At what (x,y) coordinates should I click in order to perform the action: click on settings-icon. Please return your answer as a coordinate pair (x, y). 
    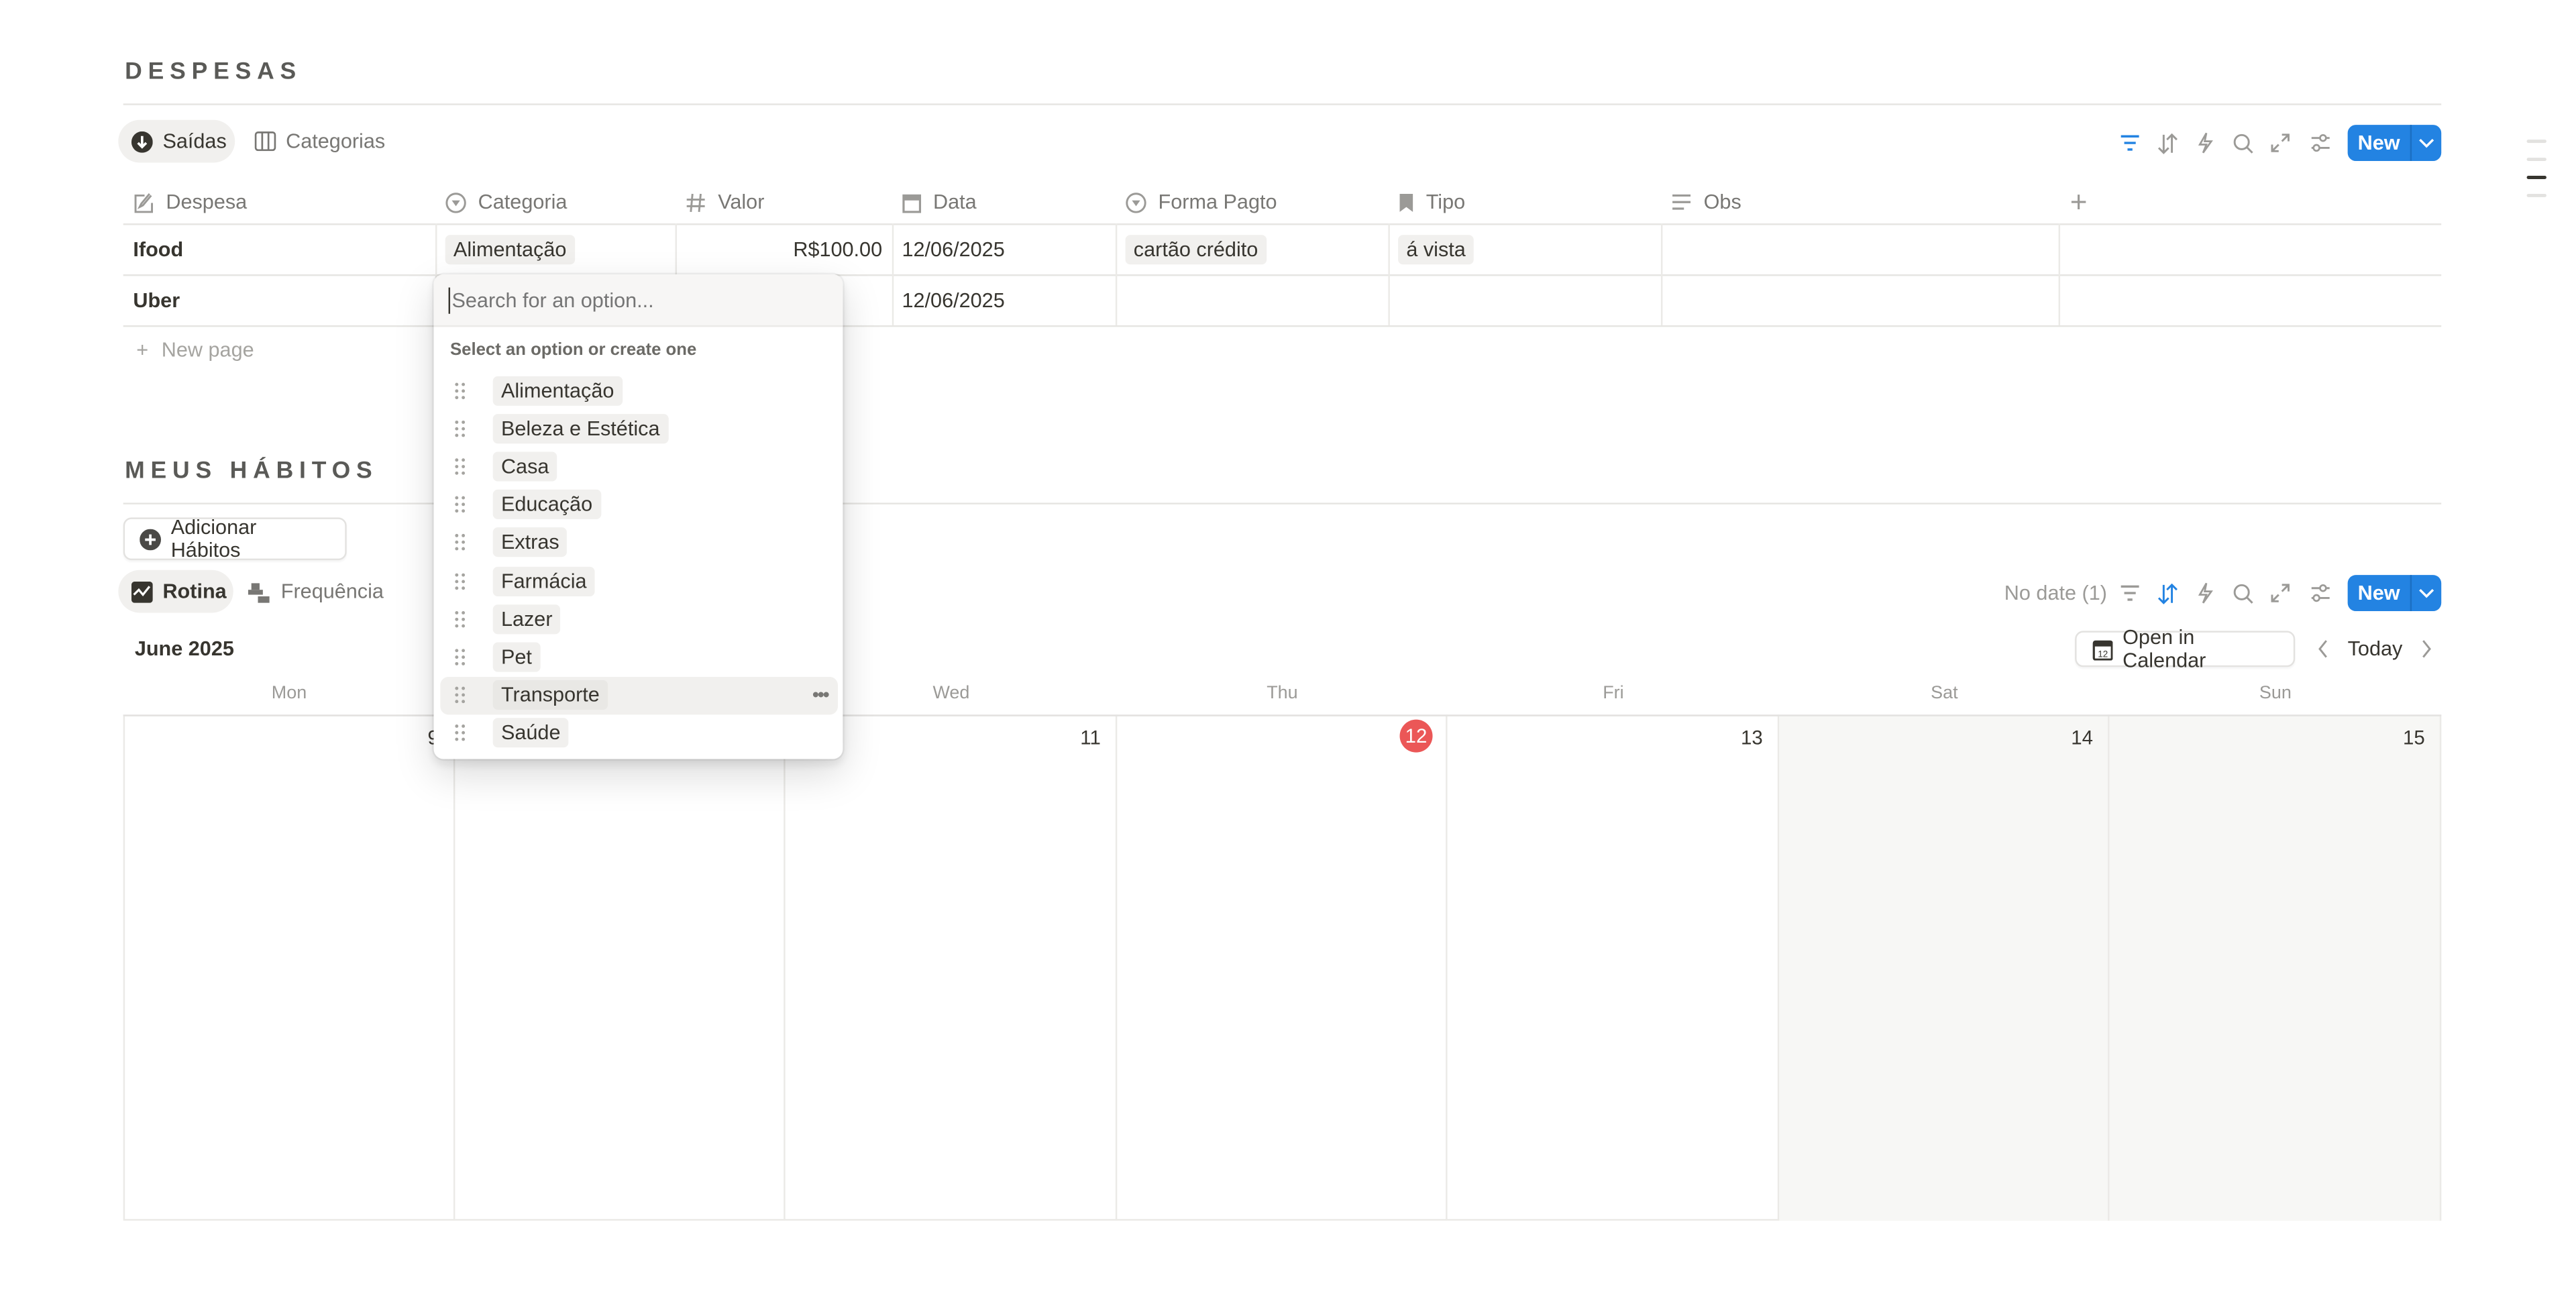
    Looking at the image, I should click on (2319, 142).